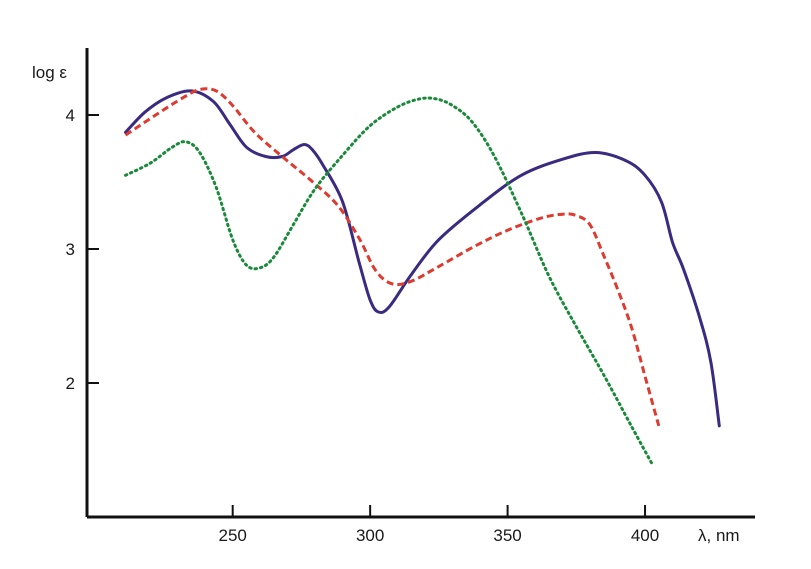 The width and height of the screenshot is (811, 569). Describe the element at coordinates (70, 115) in the screenshot. I see `y-tick-label: 4` at that location.